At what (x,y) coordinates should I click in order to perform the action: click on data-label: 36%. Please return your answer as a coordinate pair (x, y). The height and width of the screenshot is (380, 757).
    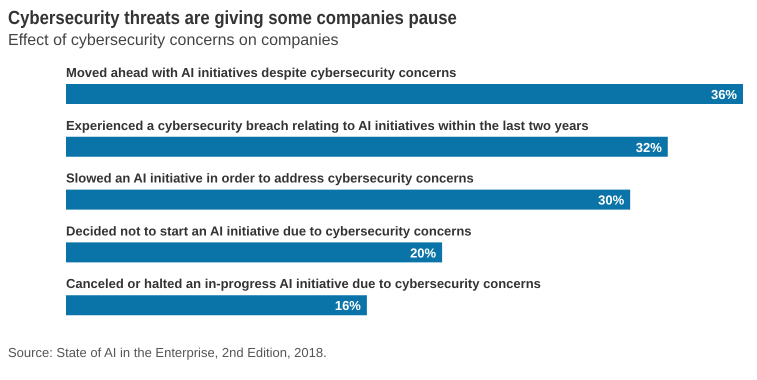
    Looking at the image, I should click on (724, 94).